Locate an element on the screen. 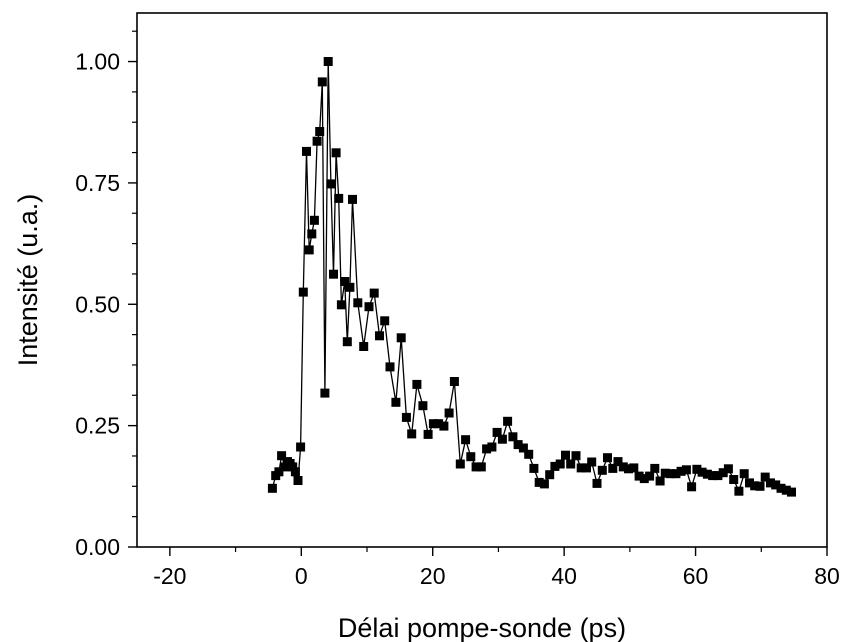  y-tick-label: 1.00 is located at coordinates (97, 62).